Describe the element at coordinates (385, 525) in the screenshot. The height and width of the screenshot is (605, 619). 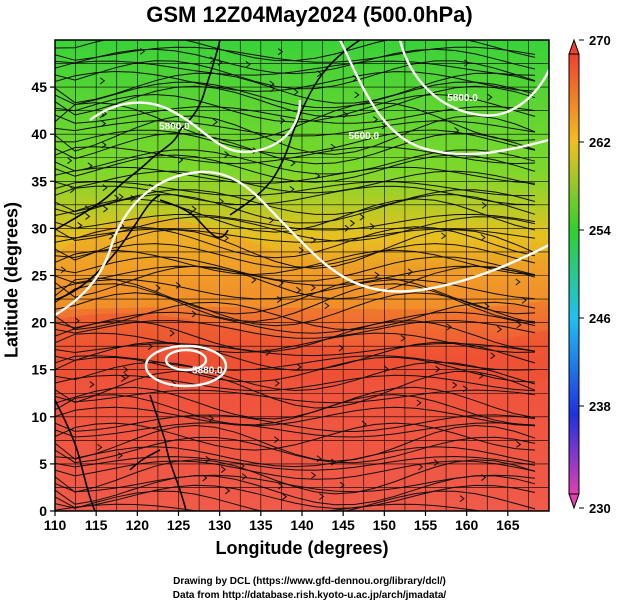
I see `x-tick-label: 150` at that location.